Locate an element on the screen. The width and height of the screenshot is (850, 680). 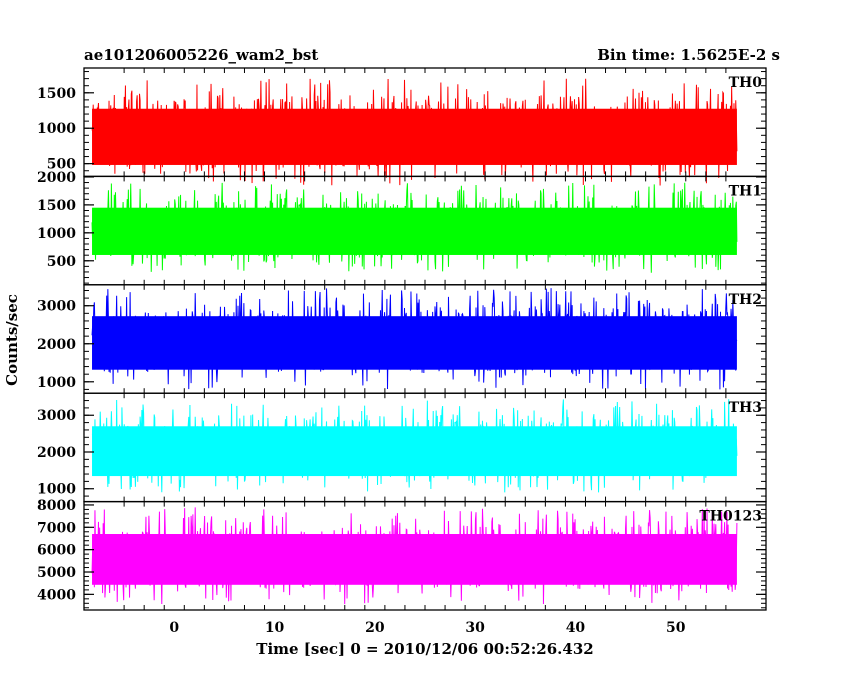
panel-label-th0123: TH0123 is located at coordinates (730, 517).